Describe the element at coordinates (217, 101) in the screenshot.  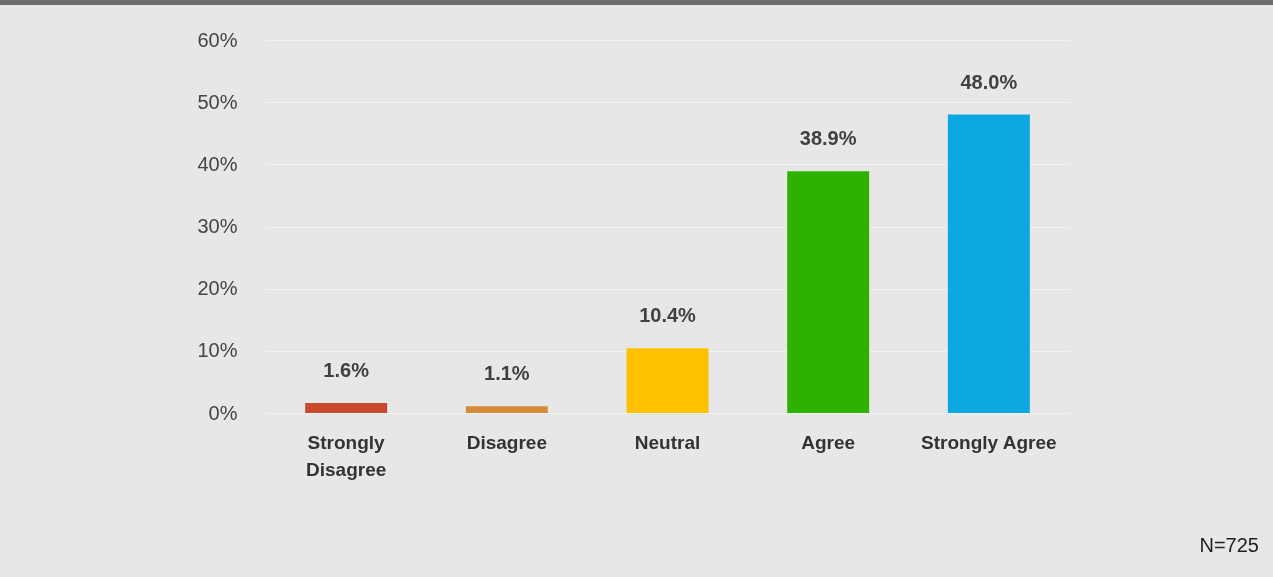
I see `y-tick-label: 50%` at that location.